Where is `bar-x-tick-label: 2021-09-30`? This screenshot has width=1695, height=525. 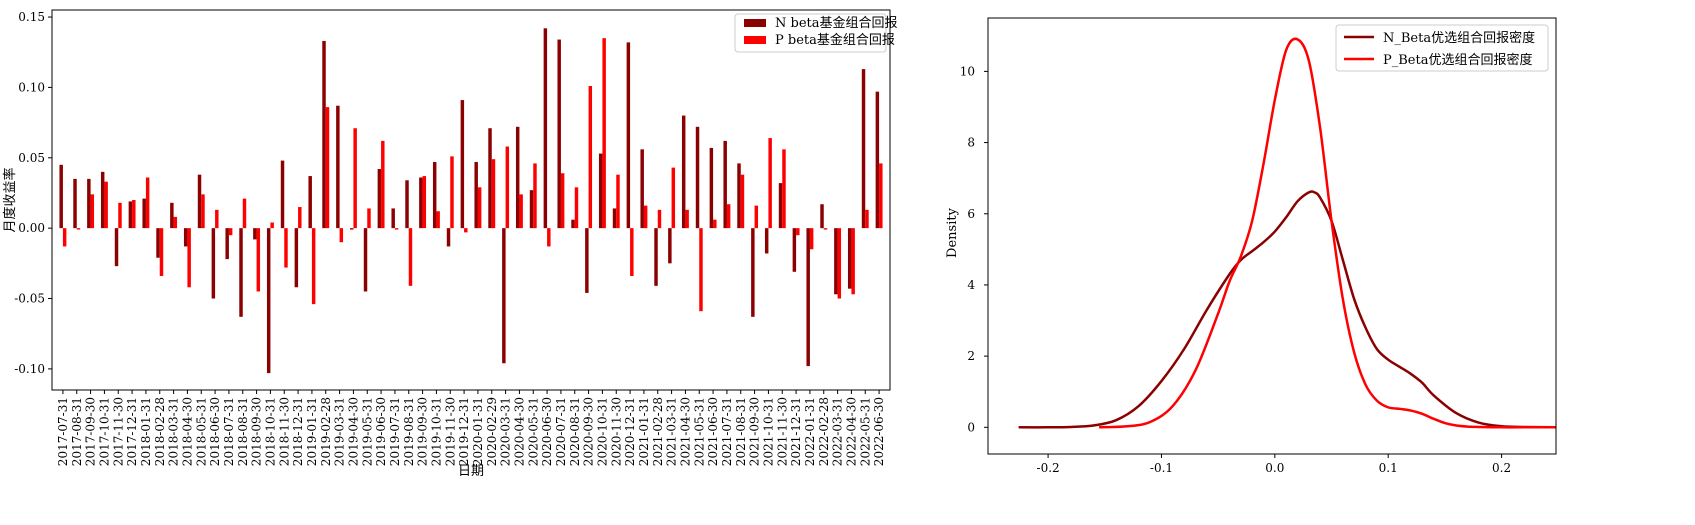 bar-x-tick-label: 2021-09-30 is located at coordinates (755, 431).